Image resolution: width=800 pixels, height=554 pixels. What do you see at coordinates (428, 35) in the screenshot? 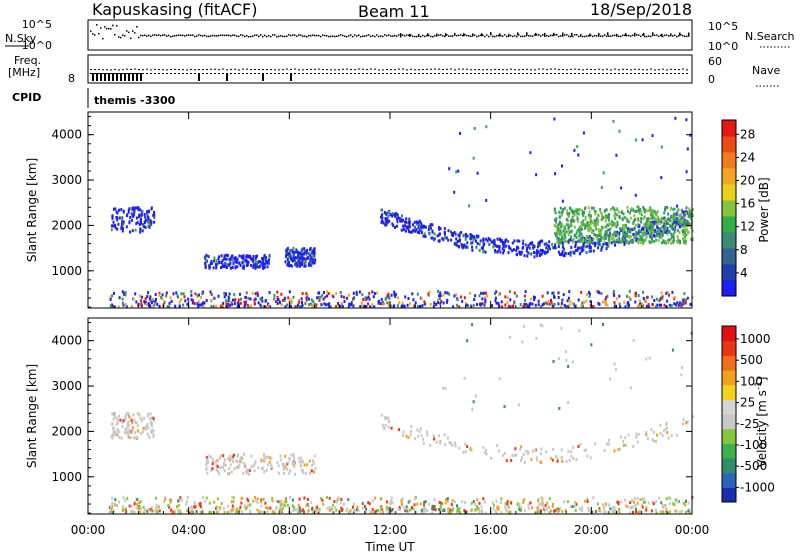
I see `noise-search-sample` at bounding box center [428, 35].